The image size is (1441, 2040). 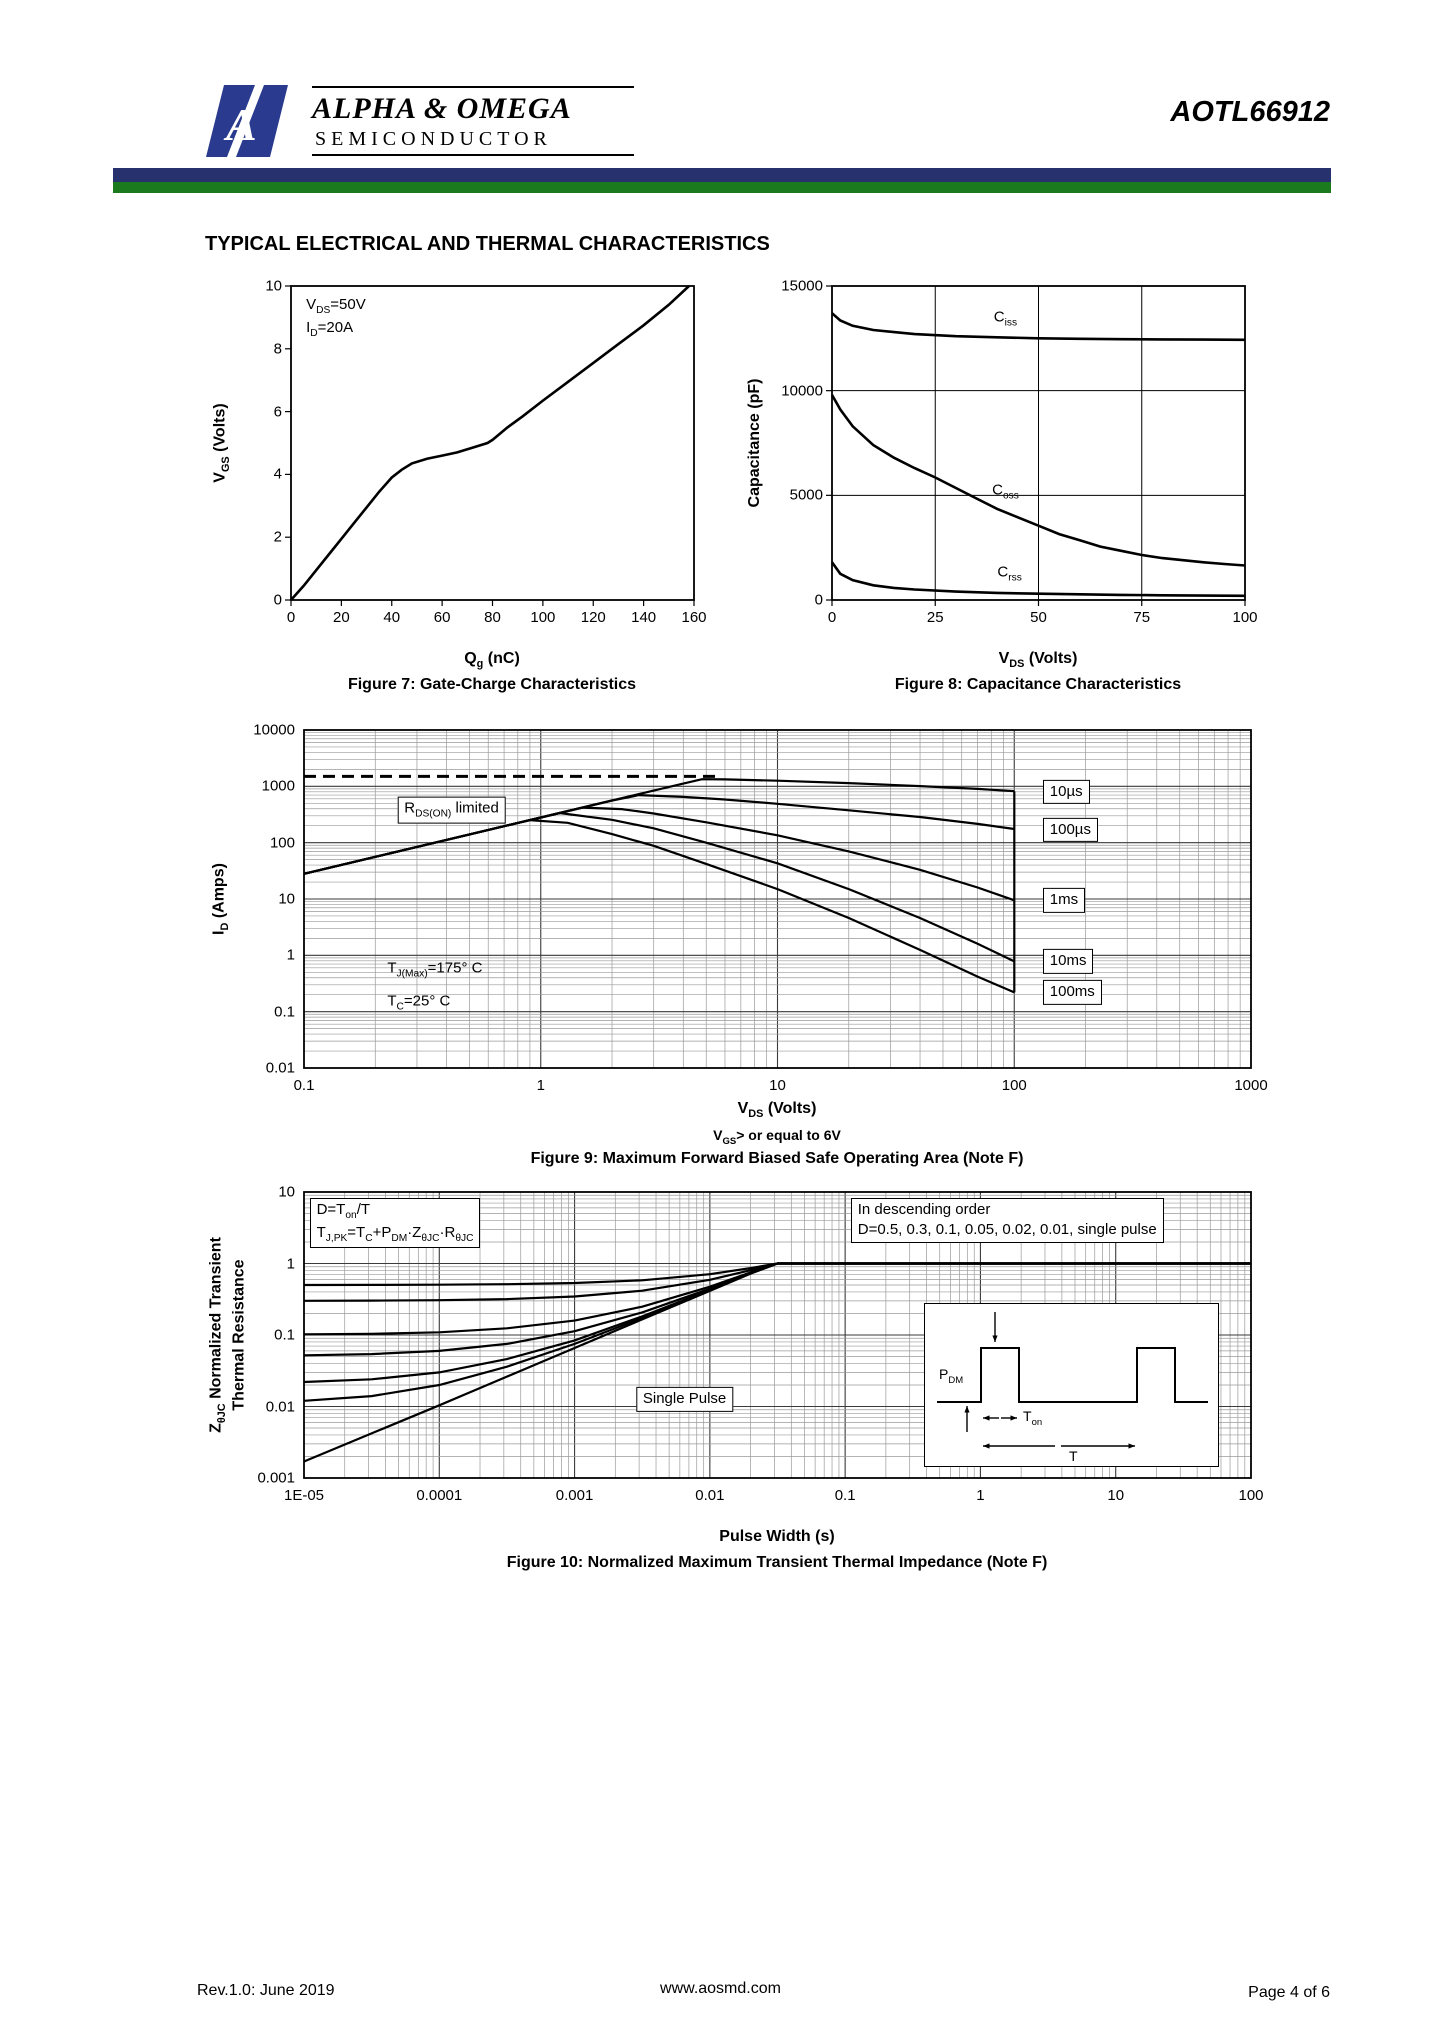 I want to click on fig10-series-single-pulse, so click(x=777, y=1362).